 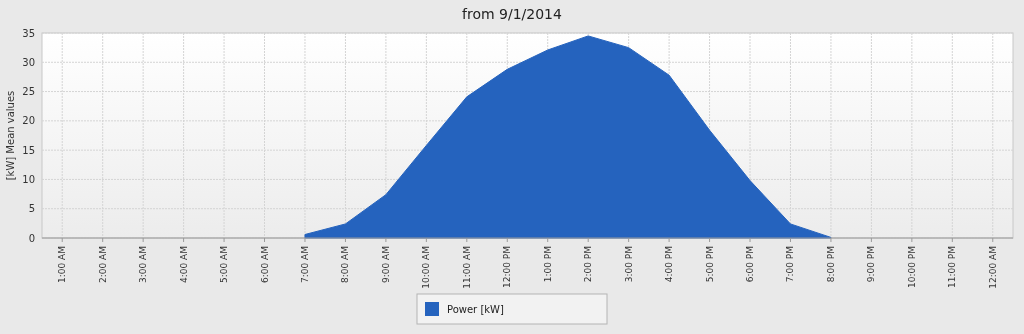 What do you see at coordinates (31, 209) in the screenshot?
I see `y-tick-label: 5` at bounding box center [31, 209].